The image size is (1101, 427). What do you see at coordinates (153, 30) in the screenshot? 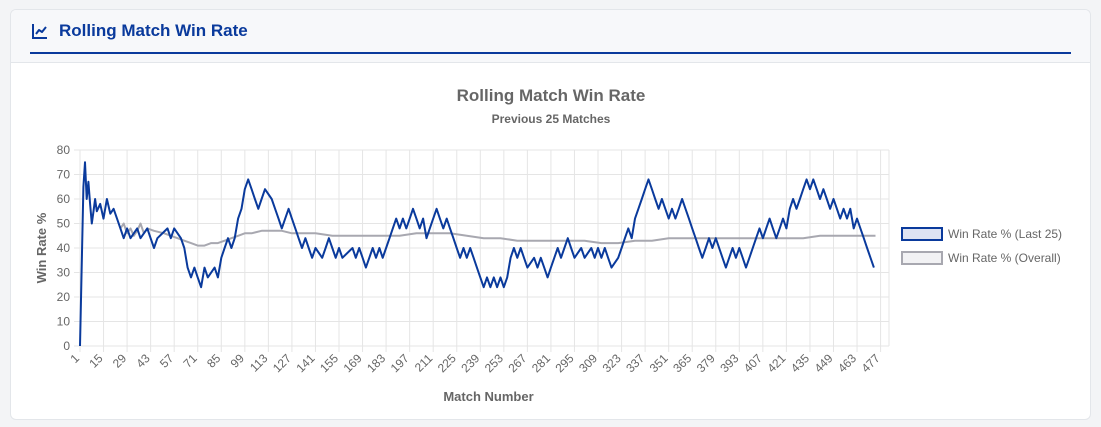
I see `card-title: Rolling Match Win Rate` at bounding box center [153, 30].